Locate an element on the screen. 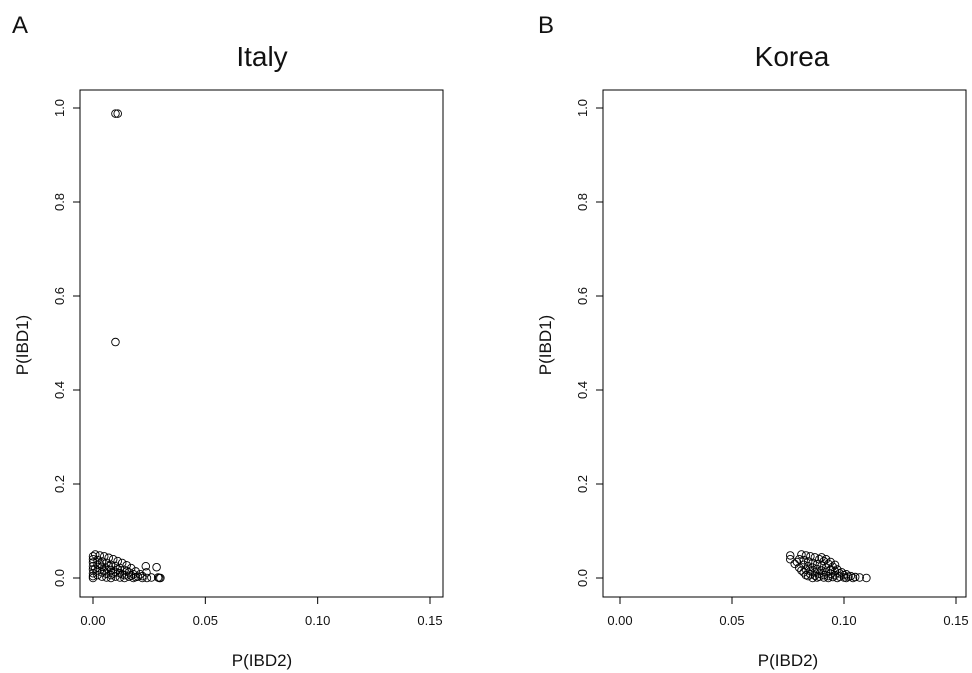 The image size is (972, 673). y-axis-label-italy: P(IBD1) is located at coordinates (22, 345).